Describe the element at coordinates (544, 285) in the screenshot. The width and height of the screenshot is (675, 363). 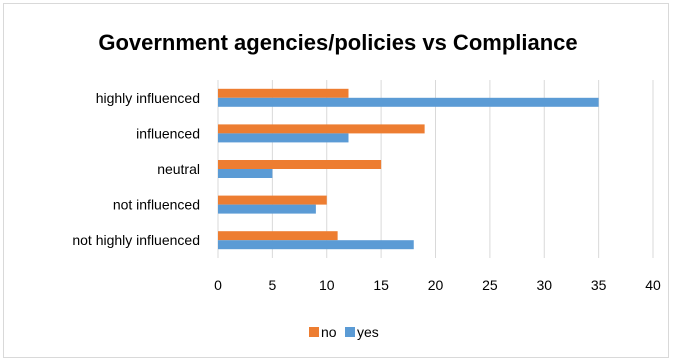
I see `x-tick-label: 30` at that location.